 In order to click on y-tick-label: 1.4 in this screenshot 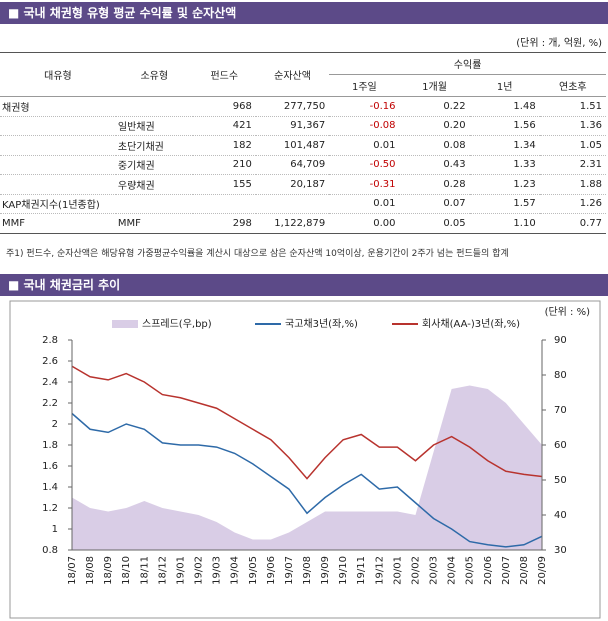, I will do `click(50, 487)`.